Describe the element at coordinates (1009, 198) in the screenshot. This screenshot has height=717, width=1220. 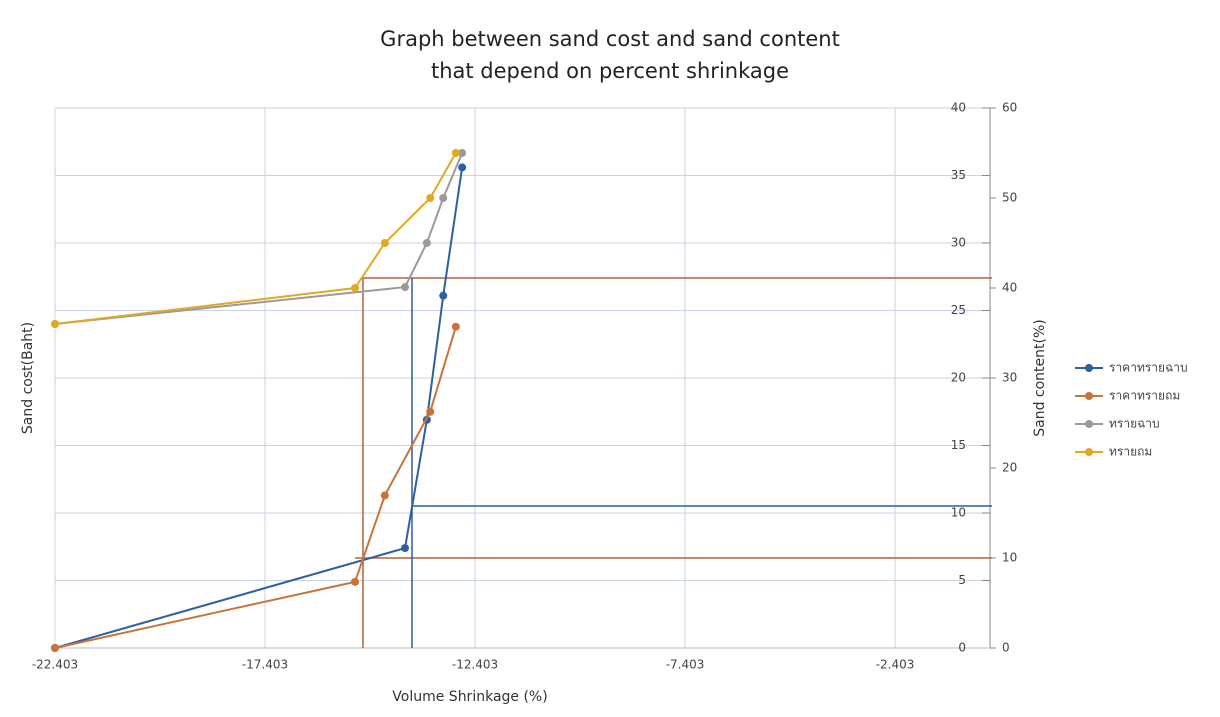
I see `y2-tick-label: 50` at that location.